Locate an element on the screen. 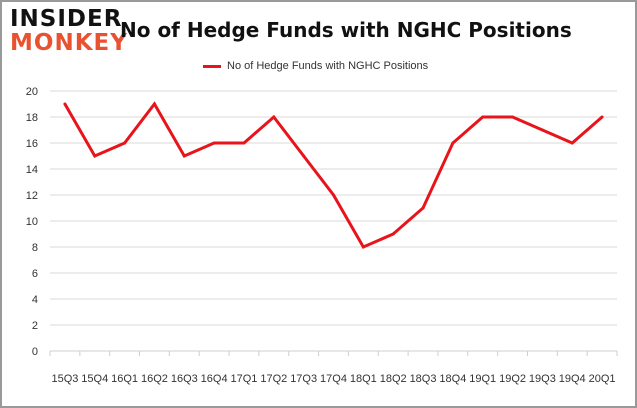 This screenshot has width=637, height=408. x-tick-label: 19Q3 is located at coordinates (542, 379).